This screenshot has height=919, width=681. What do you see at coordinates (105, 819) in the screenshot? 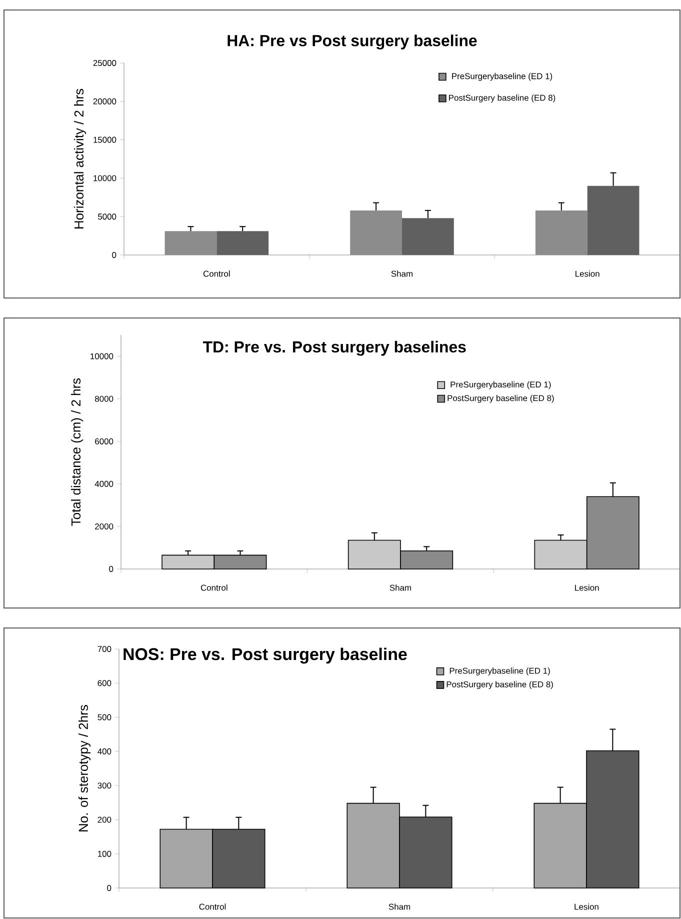
I see `y-tick-label: 200` at bounding box center [105, 819].